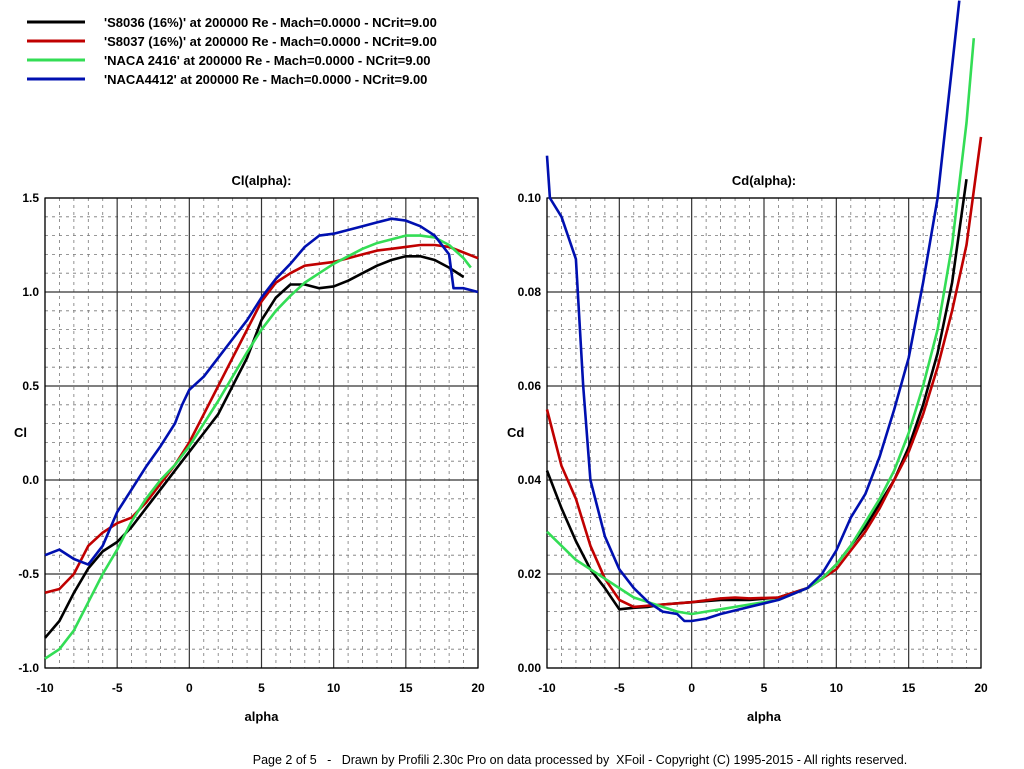 The height and width of the screenshot is (769, 1024). What do you see at coordinates (30, 292) in the screenshot?
I see `y-tick-label: 1.0` at bounding box center [30, 292].